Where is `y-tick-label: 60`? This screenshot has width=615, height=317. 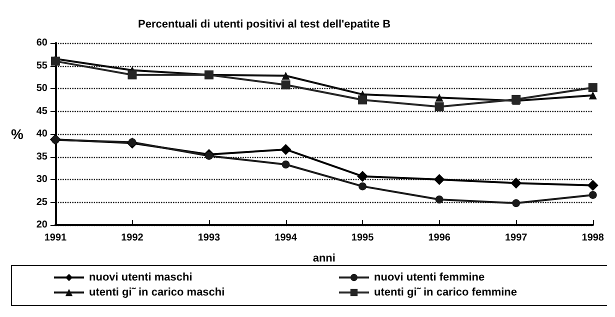 y-tick-label: 60 is located at coordinates (42, 43).